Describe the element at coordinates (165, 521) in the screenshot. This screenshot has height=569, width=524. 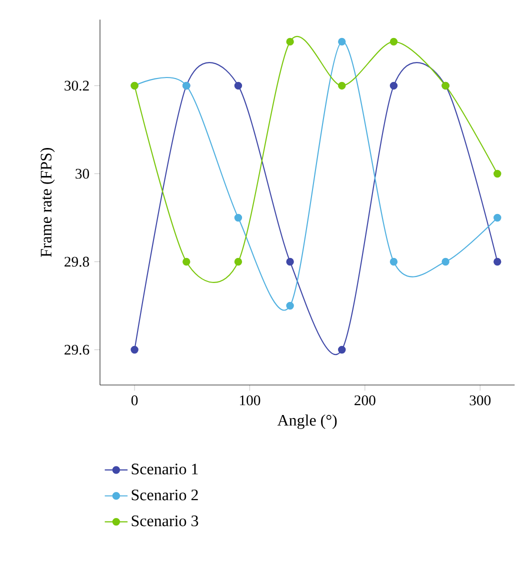
I see `legend-label: Scenario 3` at that location.